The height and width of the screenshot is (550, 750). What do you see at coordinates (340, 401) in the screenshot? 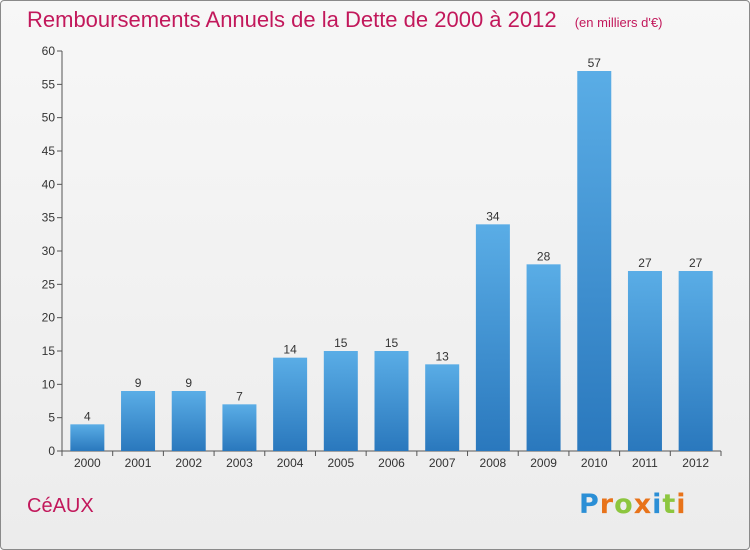
I see `bar-2005` at bounding box center [340, 401].